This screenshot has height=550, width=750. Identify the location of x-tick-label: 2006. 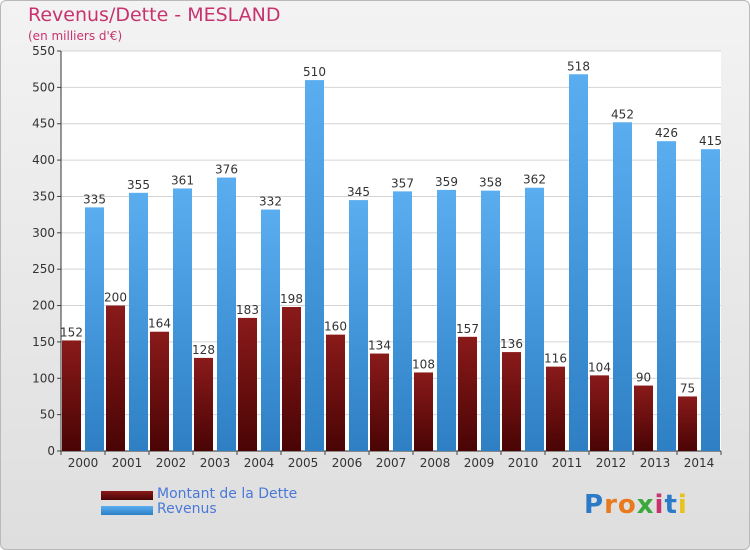
(347, 463).